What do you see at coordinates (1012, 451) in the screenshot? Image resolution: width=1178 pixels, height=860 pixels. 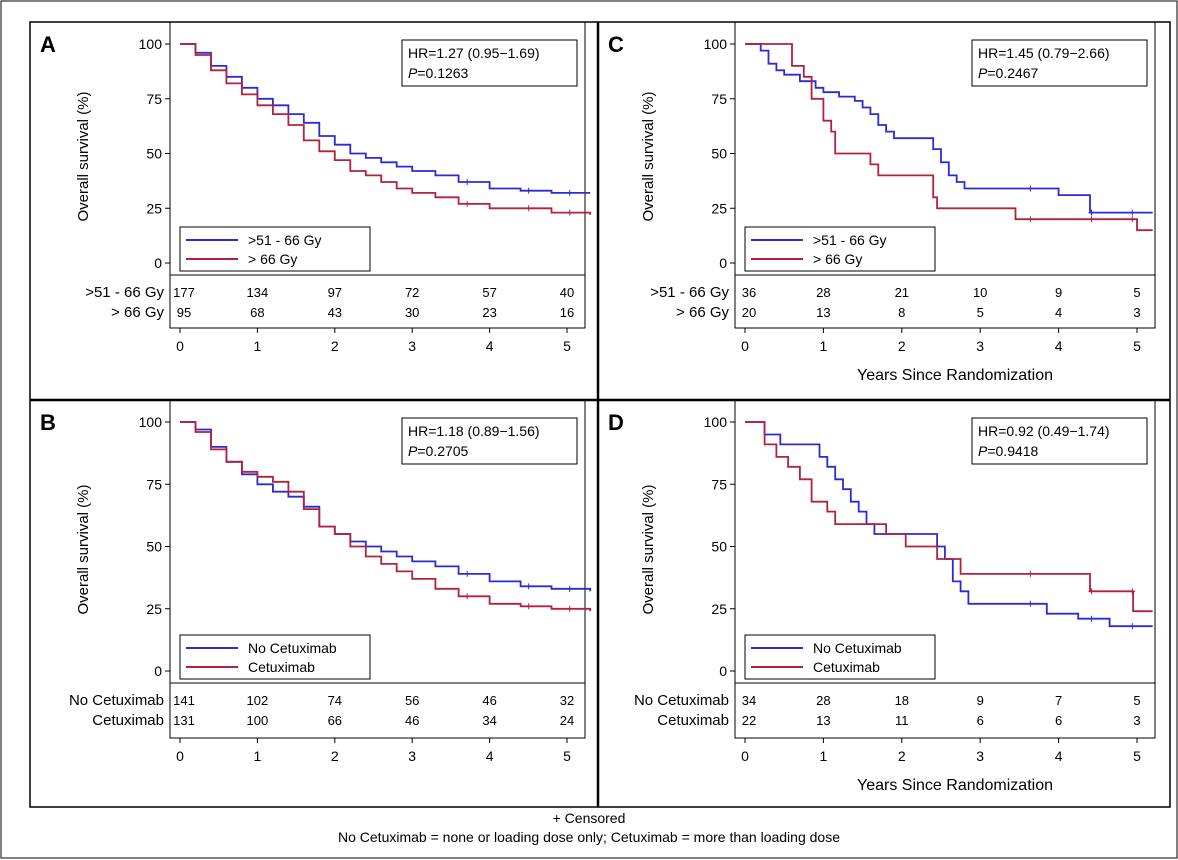 I see `p-value: =0.9418` at bounding box center [1012, 451].